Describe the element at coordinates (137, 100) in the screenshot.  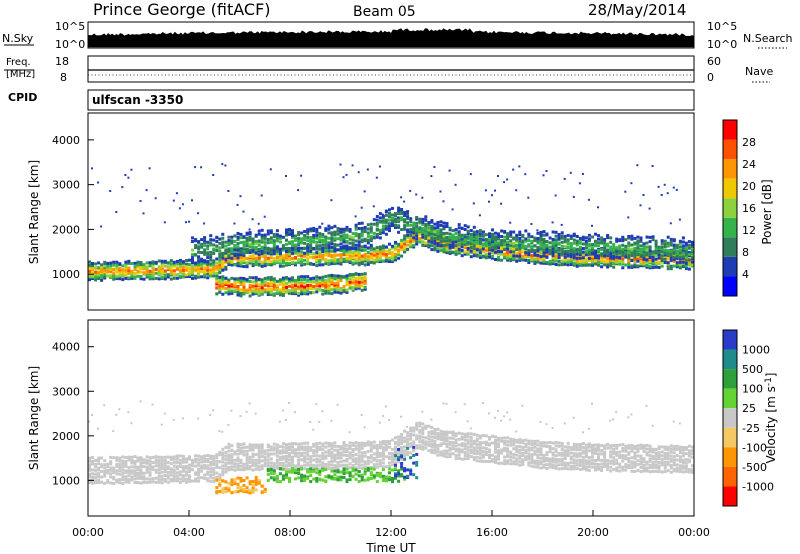
I see `cpid-value: ulfscan -3350` at that location.